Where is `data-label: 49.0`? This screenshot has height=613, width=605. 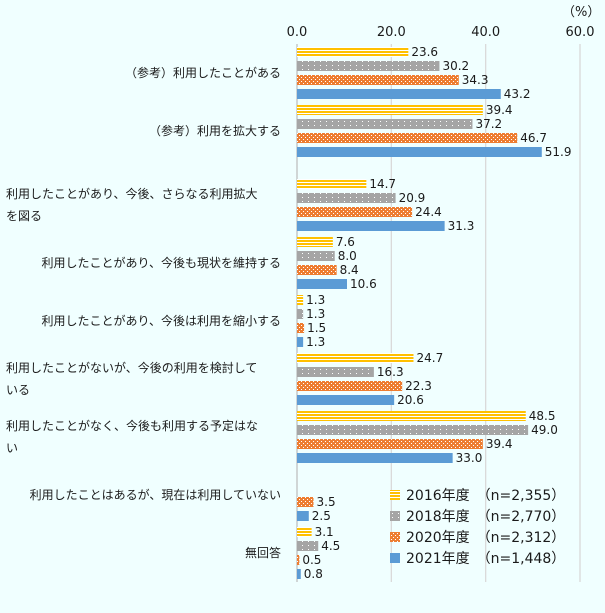 data-label: 49.0 is located at coordinates (544, 430).